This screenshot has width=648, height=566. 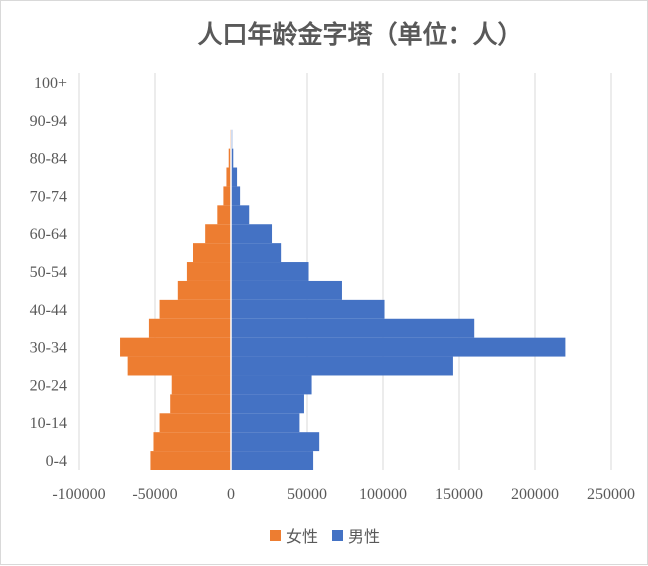 I want to click on x-tick-label-1: -50000, so click(x=154, y=494).